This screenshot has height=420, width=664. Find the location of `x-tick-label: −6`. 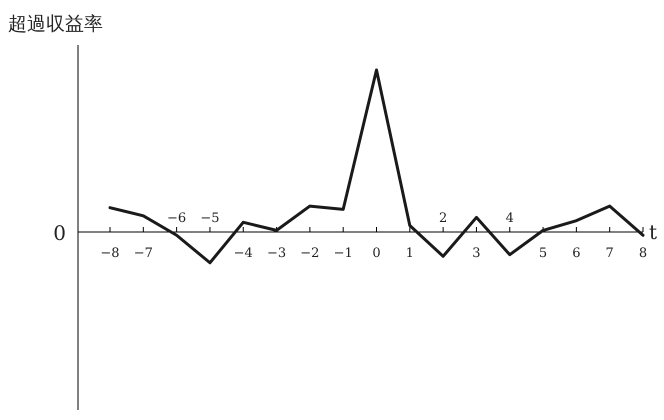

x-tick-label: −6 is located at coordinates (176, 218).